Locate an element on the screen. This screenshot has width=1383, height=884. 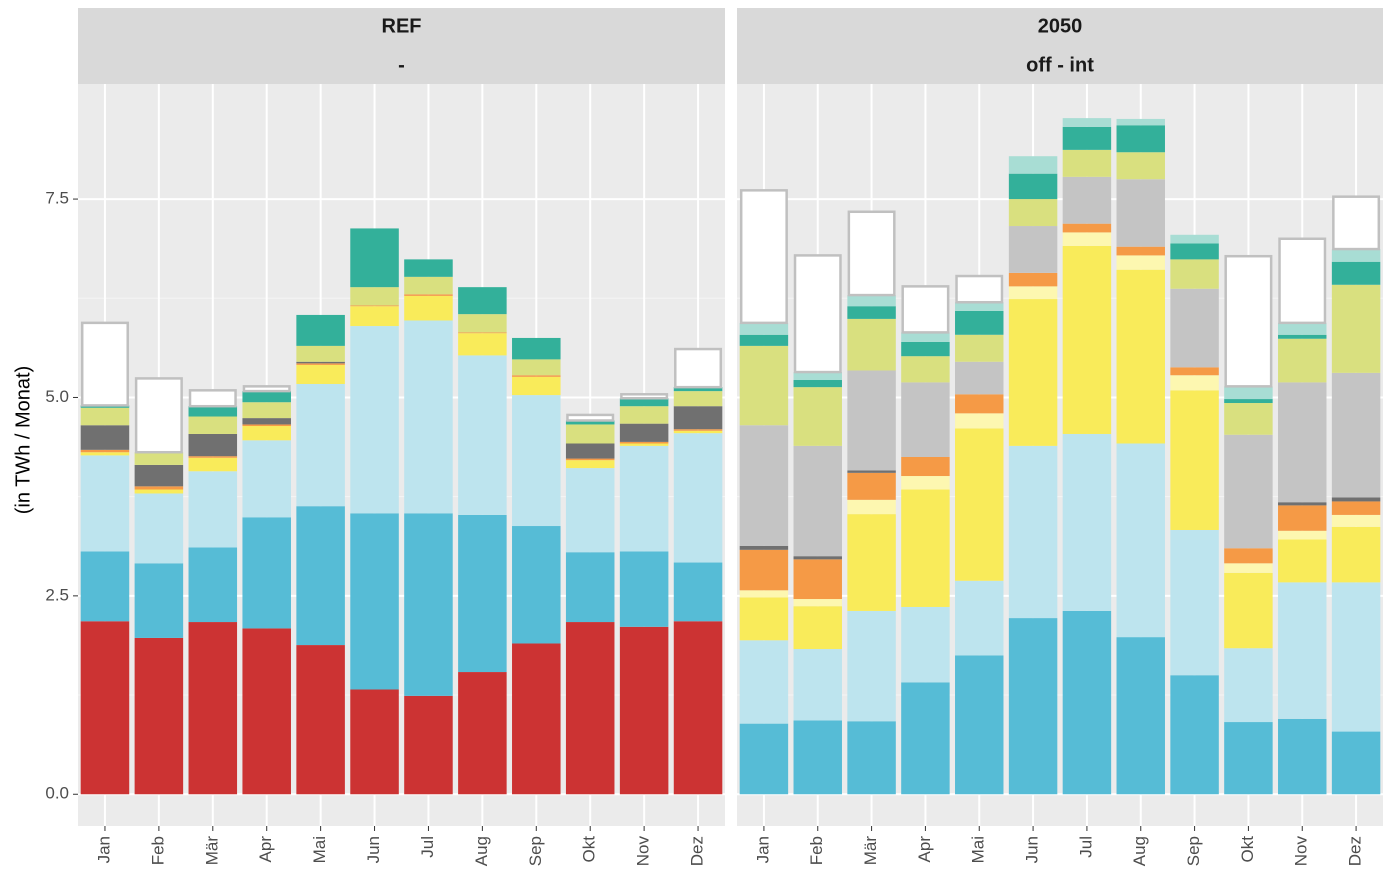
x-tick-label: Aug is located at coordinates (481, 851).